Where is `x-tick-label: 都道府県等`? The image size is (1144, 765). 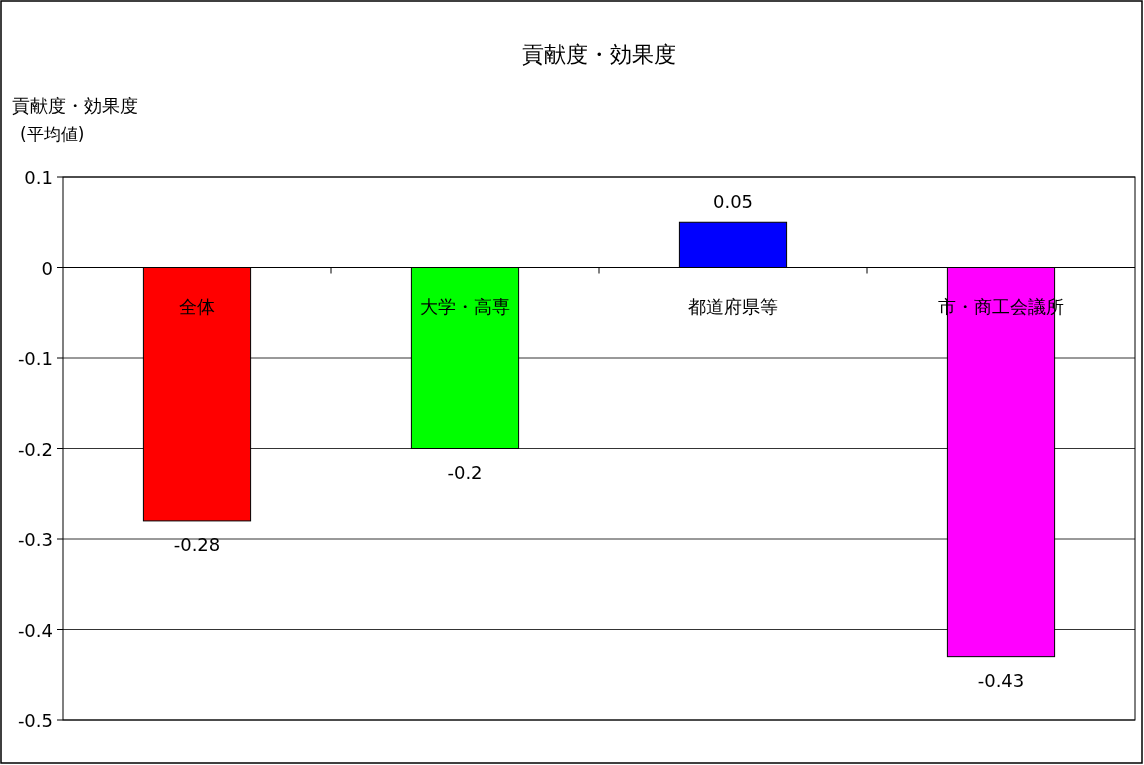
x-tick-label: 都道府県等 is located at coordinates (733, 306).